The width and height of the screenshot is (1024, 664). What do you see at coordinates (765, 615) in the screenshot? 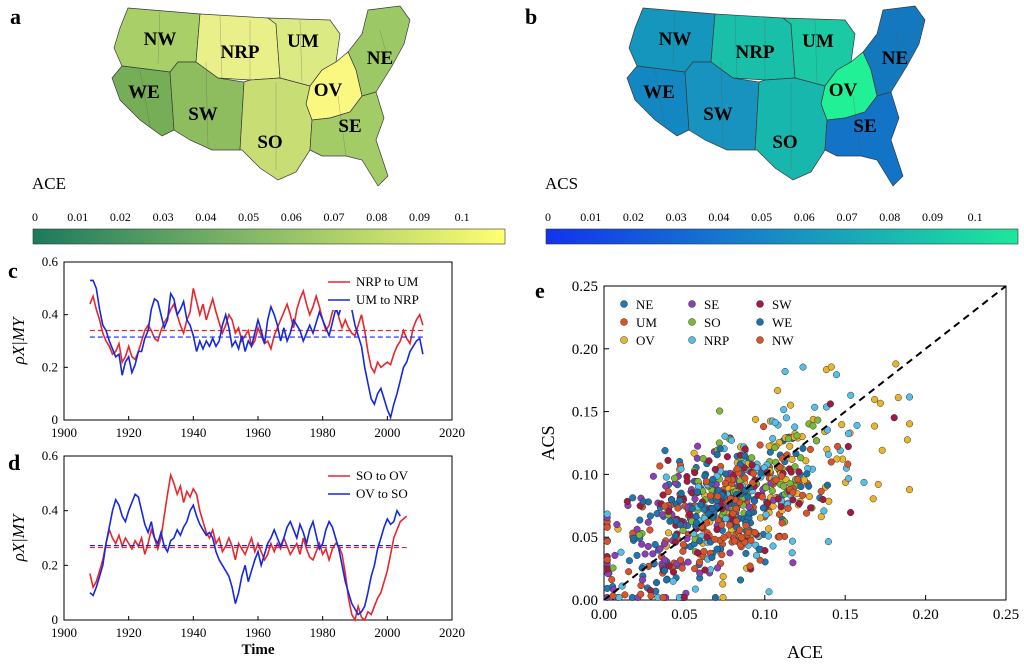
I see `chart-e-xtick-label: 0.10` at bounding box center [765, 615].